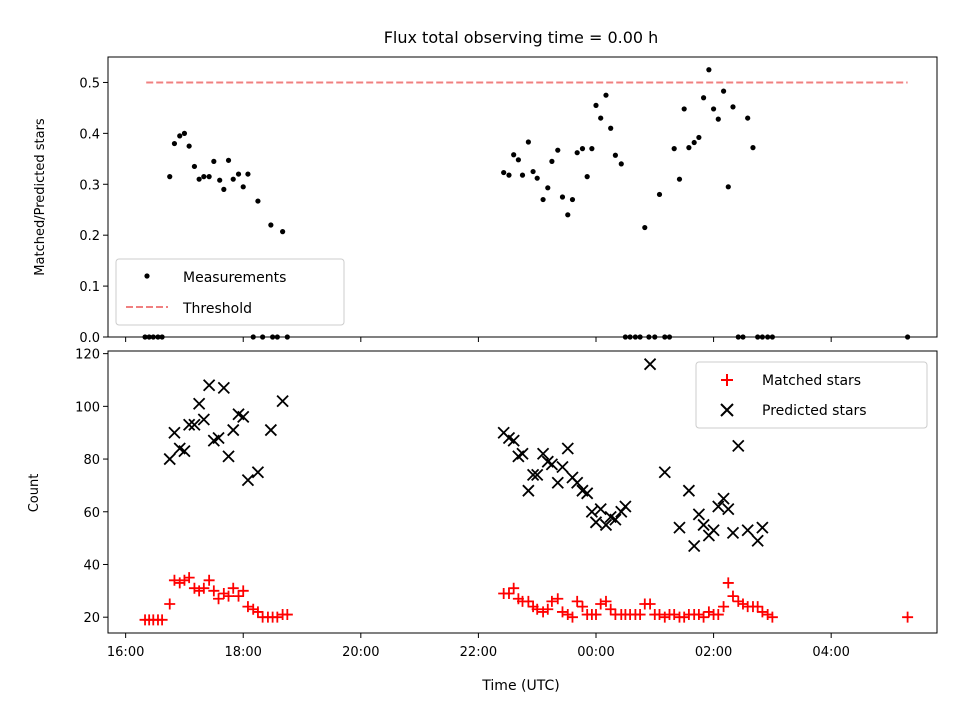 This screenshot has height=720, width=960. Describe the element at coordinates (830, 652) in the screenshot. I see `x-tick-label: 04:00` at that location.